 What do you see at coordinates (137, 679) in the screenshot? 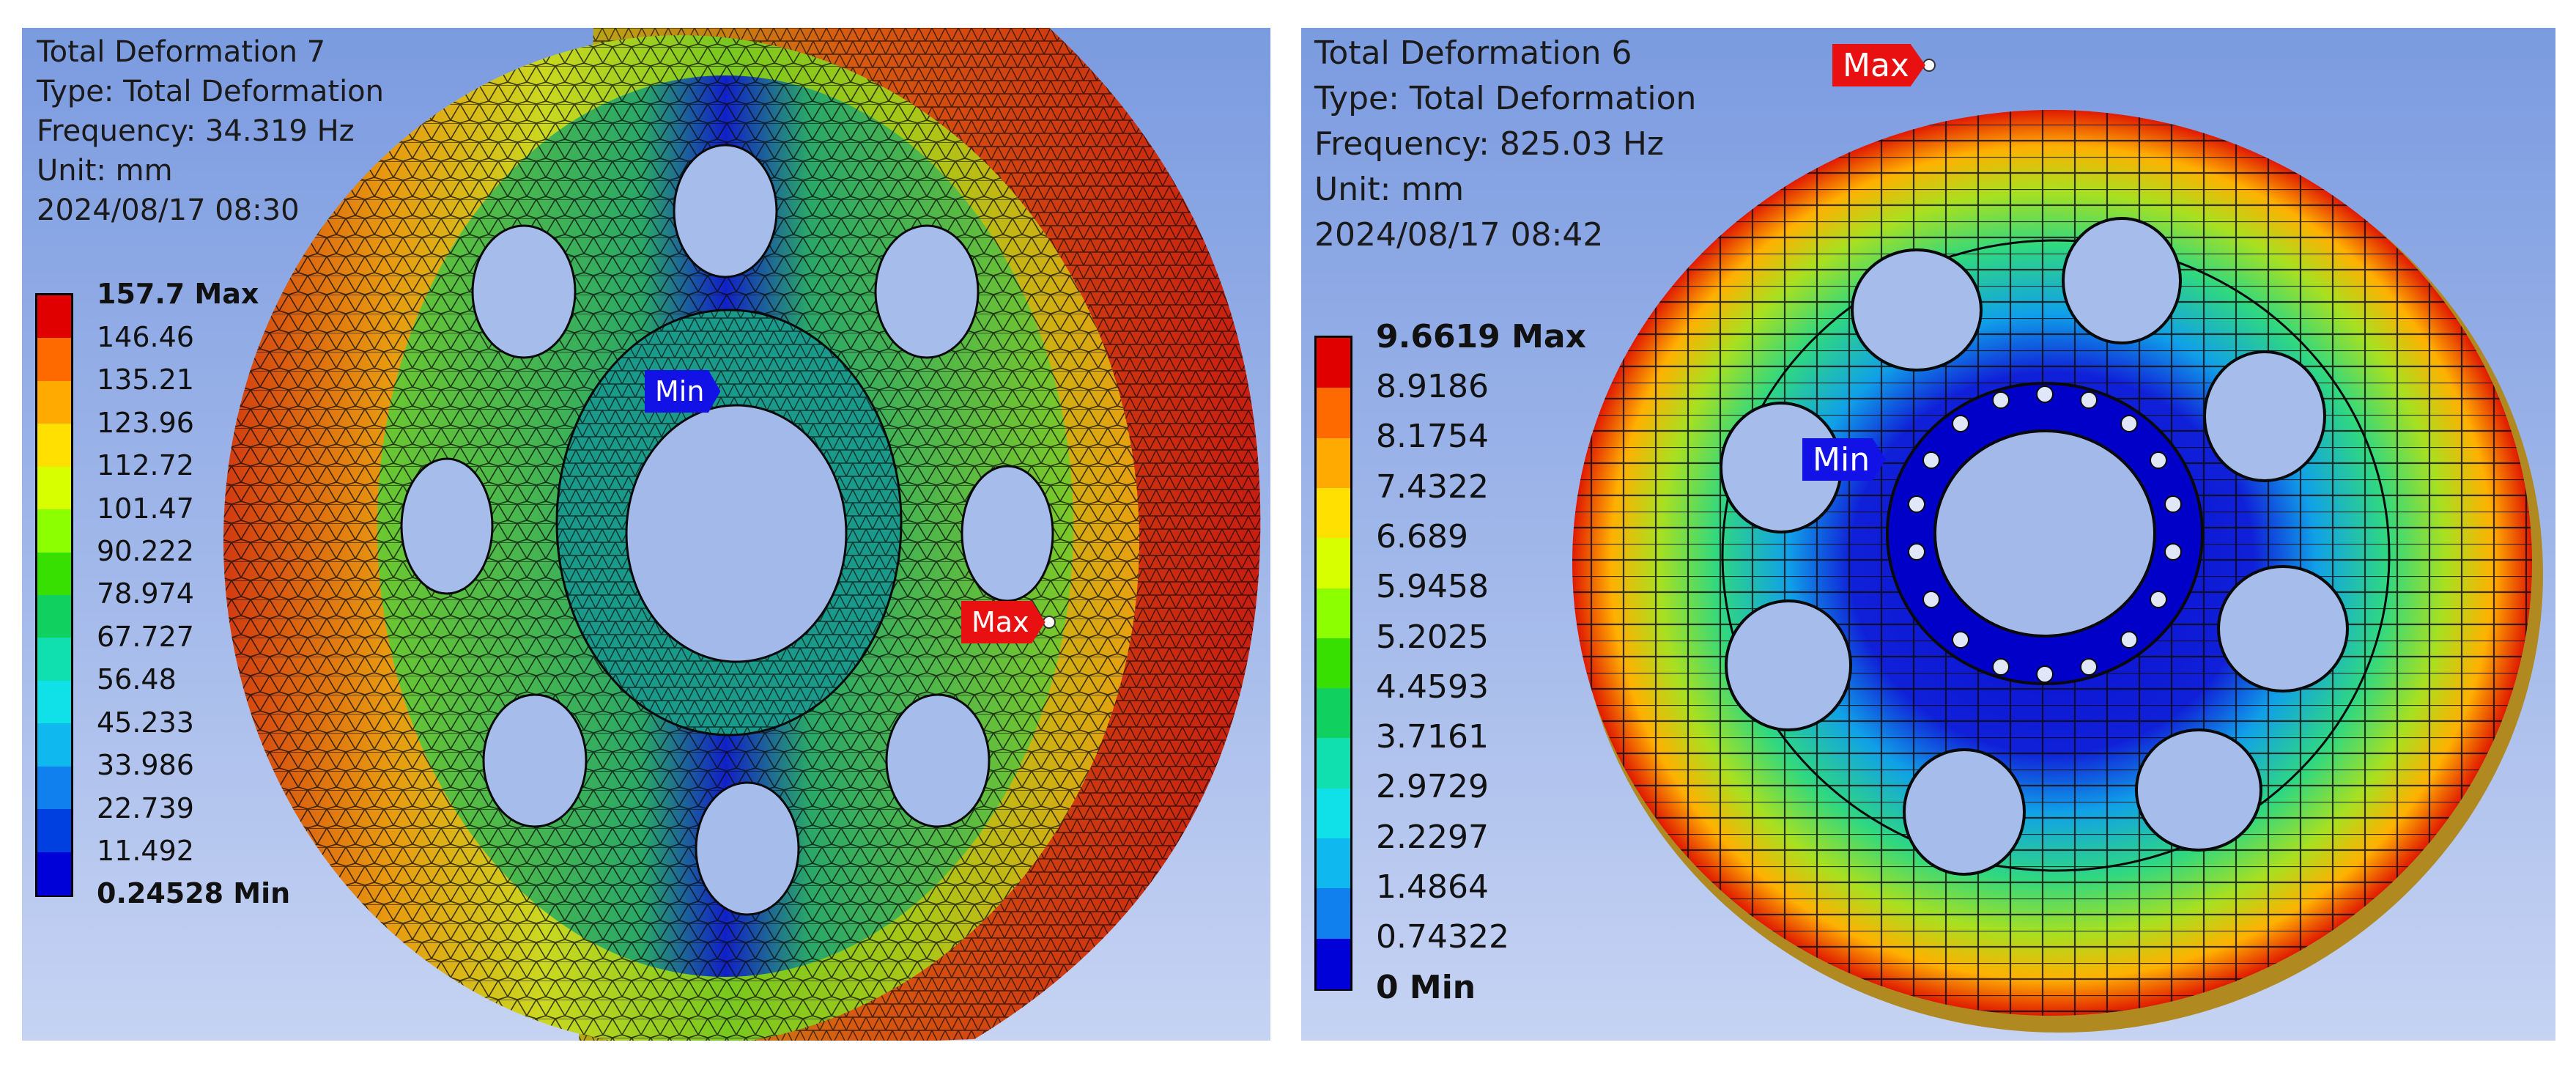
I see `legend-value: 56.48` at bounding box center [137, 679].